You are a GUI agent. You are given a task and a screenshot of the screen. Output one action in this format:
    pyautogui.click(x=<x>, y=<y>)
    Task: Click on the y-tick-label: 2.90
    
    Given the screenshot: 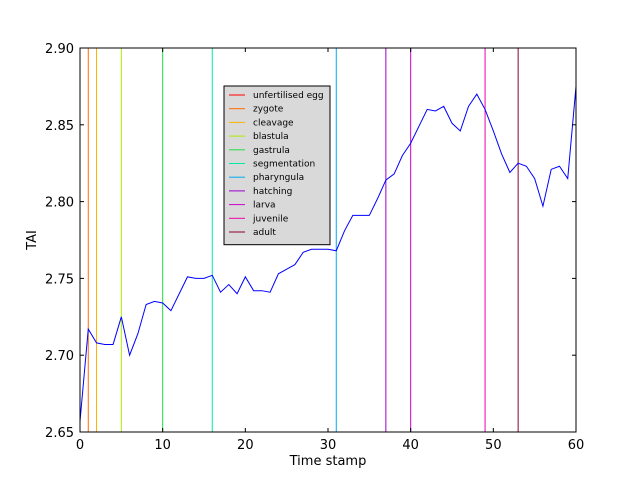 What is the action you would take?
    pyautogui.click(x=59, y=49)
    